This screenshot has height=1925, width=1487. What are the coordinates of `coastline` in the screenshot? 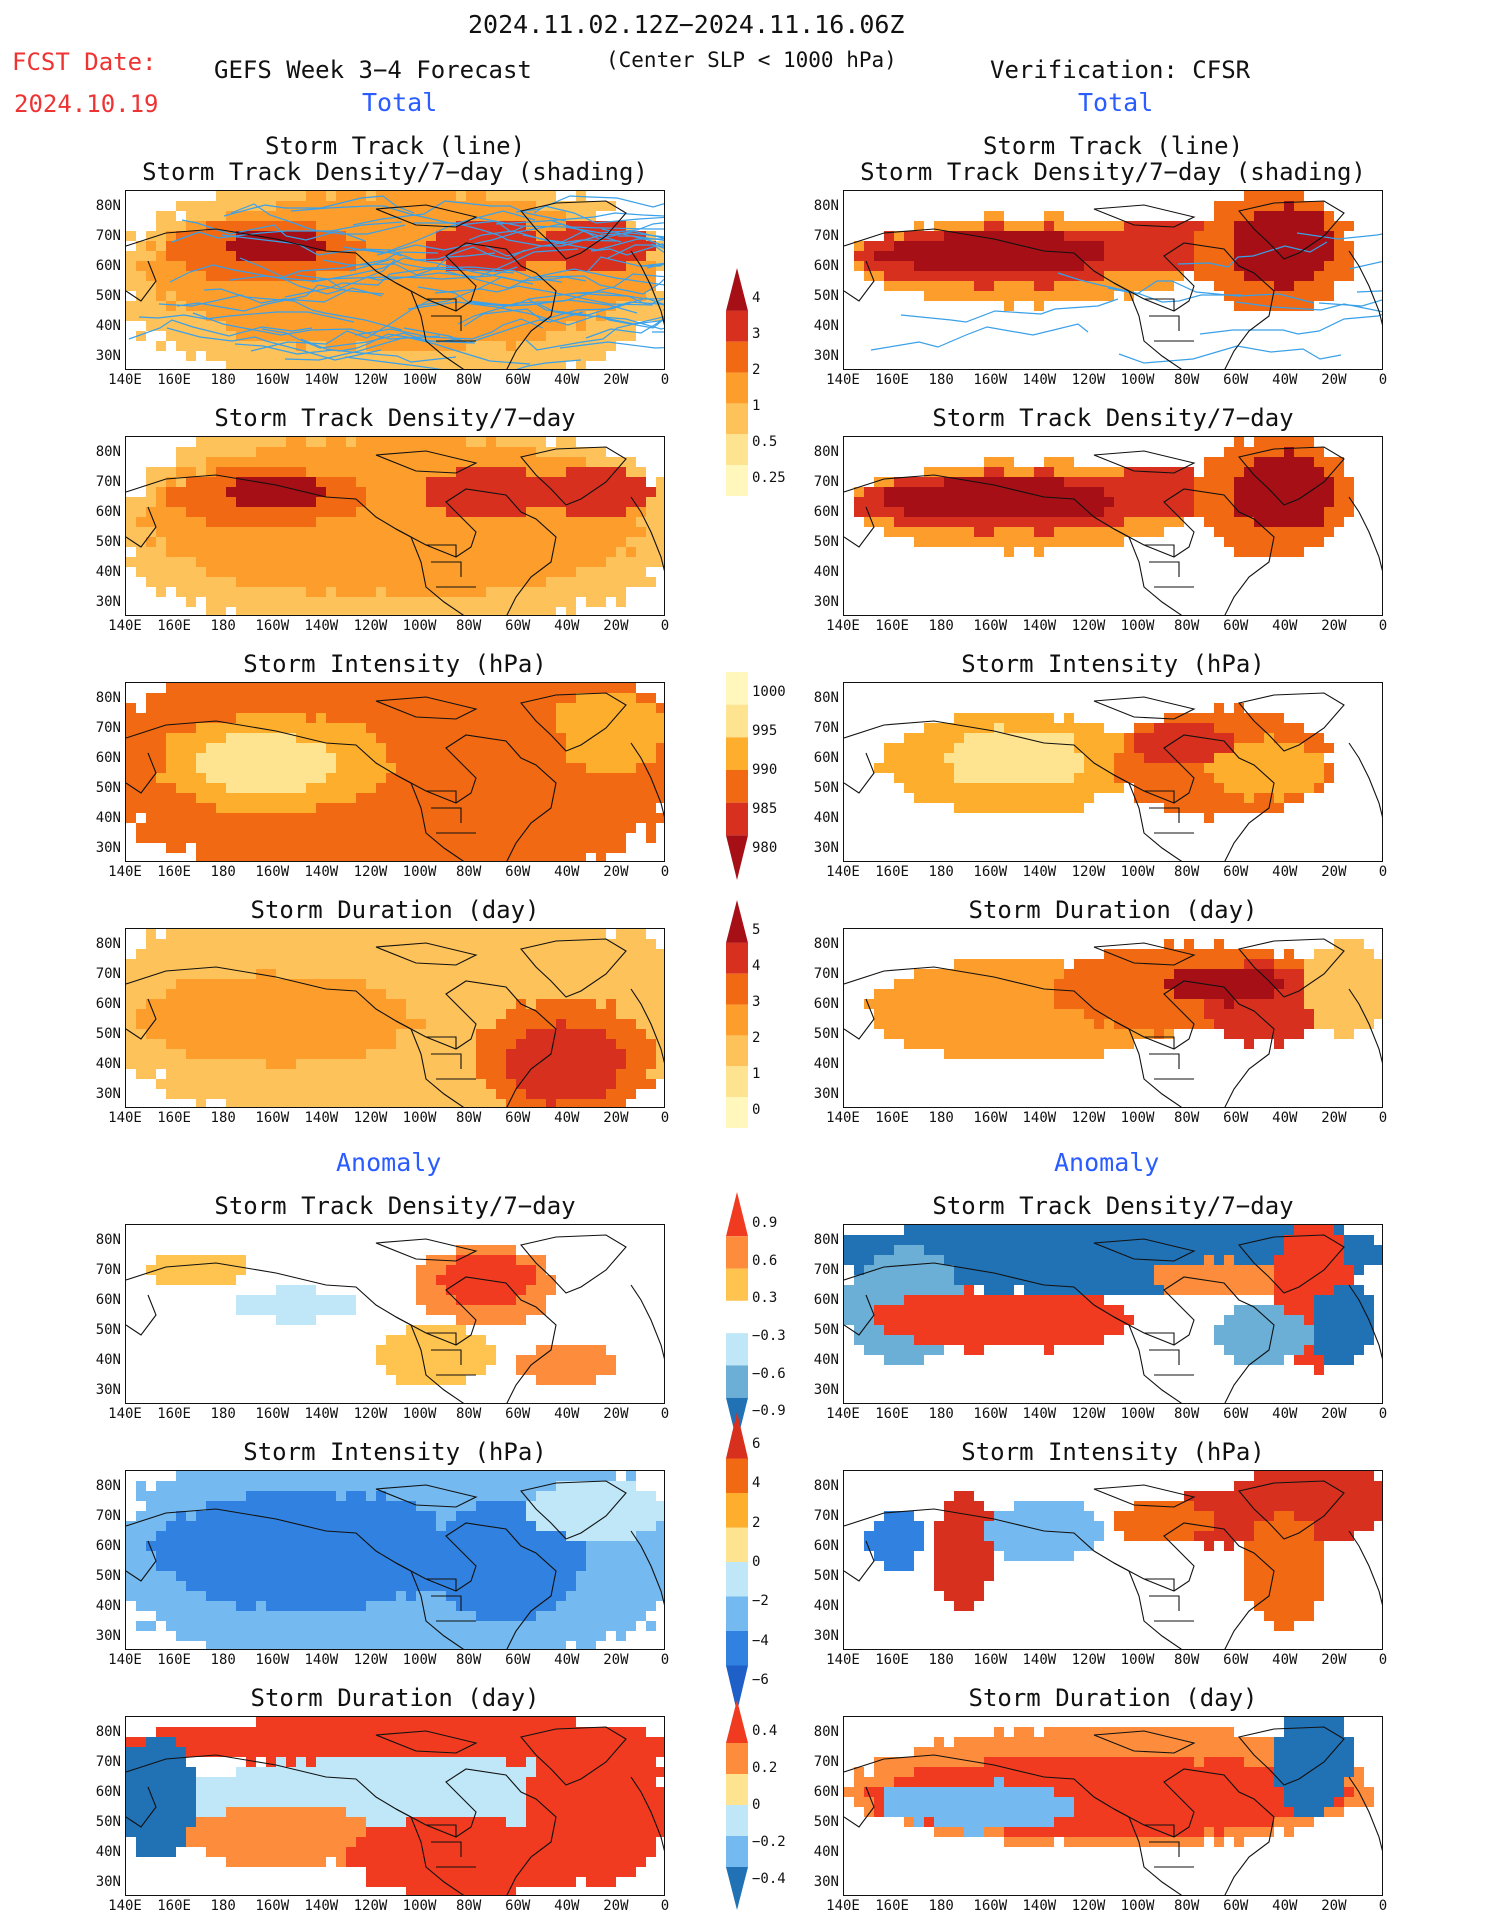 It's located at (451, 320).